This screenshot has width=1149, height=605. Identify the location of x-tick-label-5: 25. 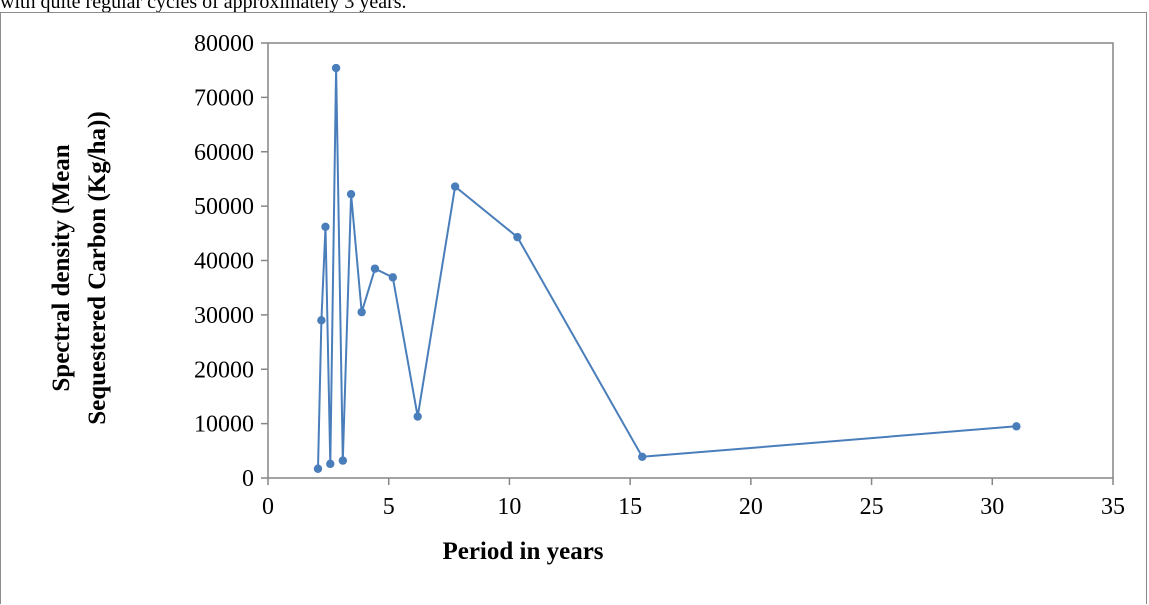
(872, 507).